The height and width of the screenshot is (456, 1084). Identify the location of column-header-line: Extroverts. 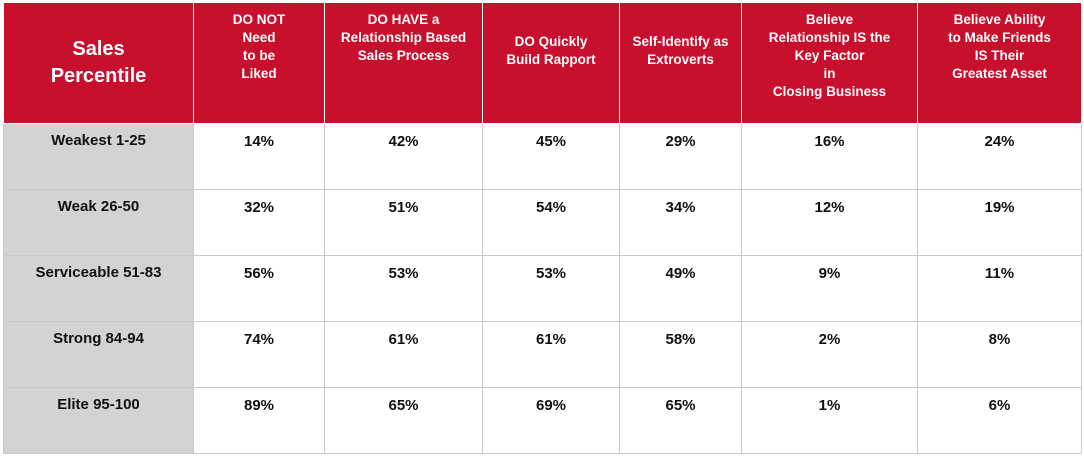
(680, 59).